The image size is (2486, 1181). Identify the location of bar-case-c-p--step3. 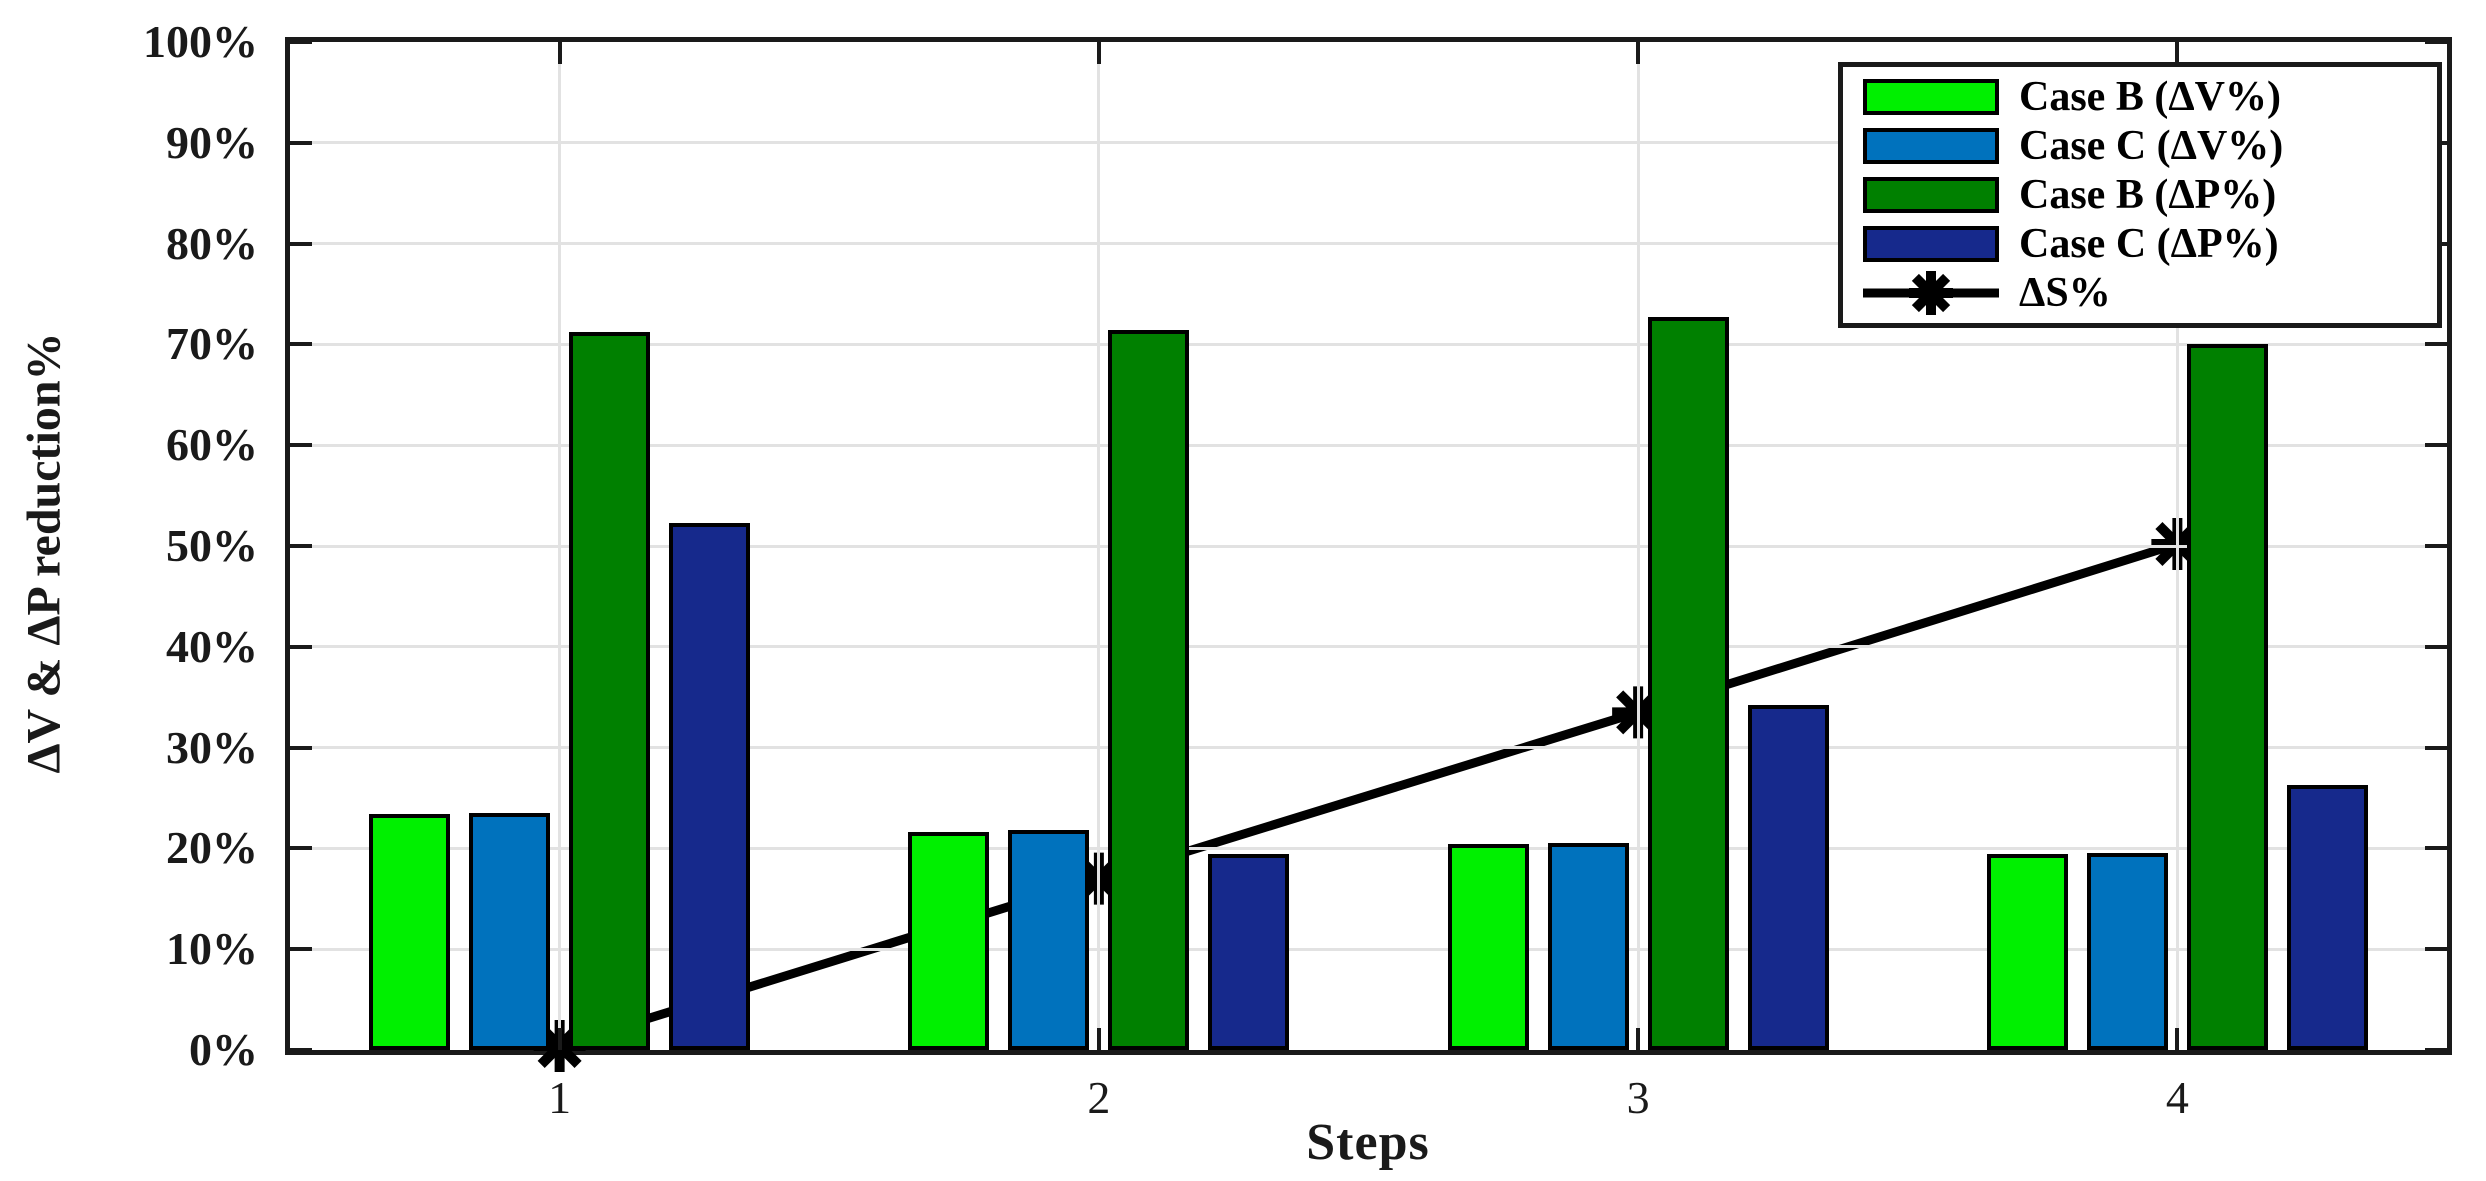
(1788, 877).